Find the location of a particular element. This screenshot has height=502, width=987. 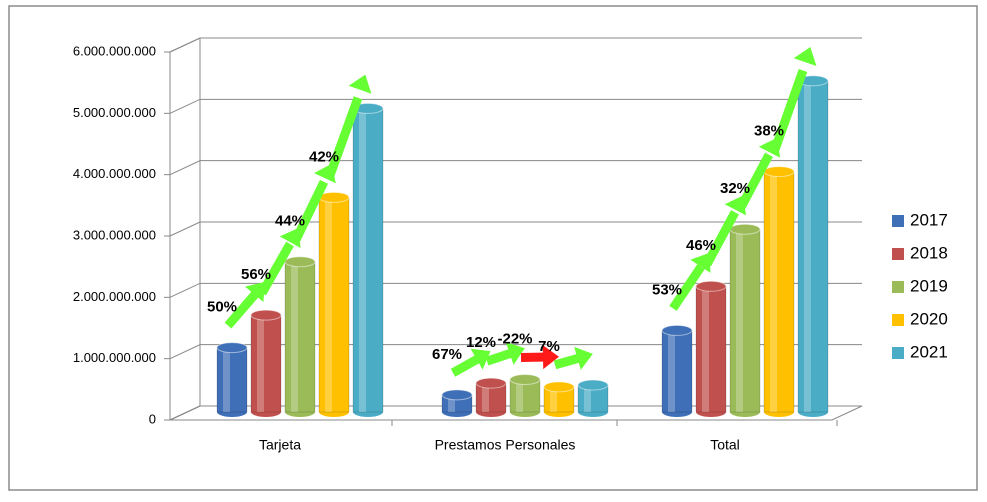

growth-label: 56% is located at coordinates (256, 274).